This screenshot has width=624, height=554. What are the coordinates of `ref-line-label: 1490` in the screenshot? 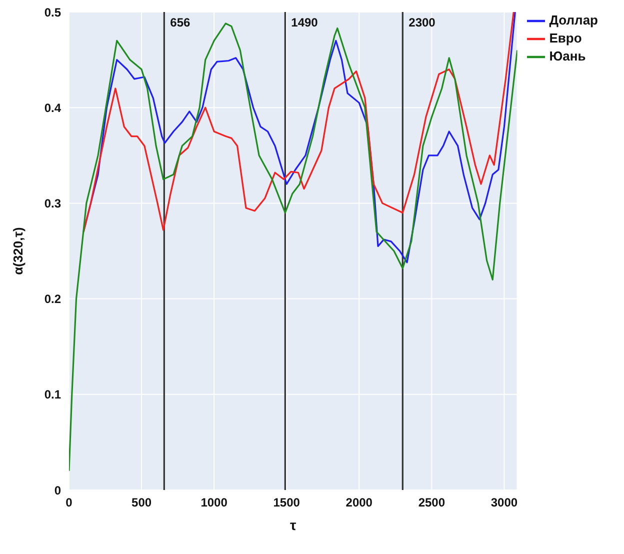 It's located at (304, 23).